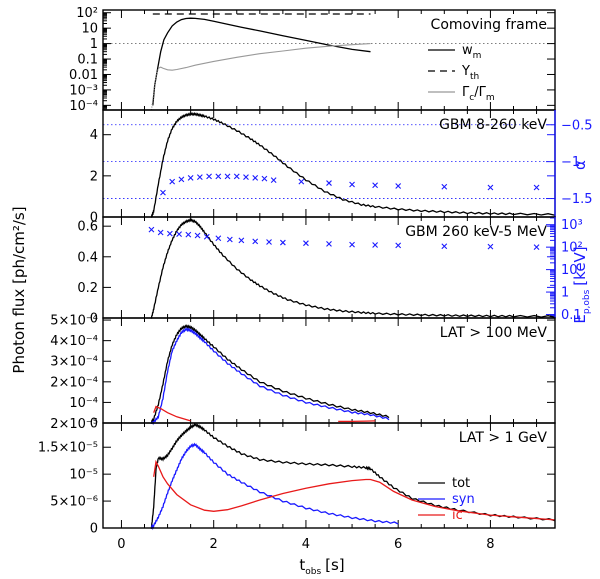 The height and width of the screenshot is (579, 600). What do you see at coordinates (74, 362) in the screenshot?
I see `lat100-ytick-label: 3×10⁻⁴` at bounding box center [74, 362].